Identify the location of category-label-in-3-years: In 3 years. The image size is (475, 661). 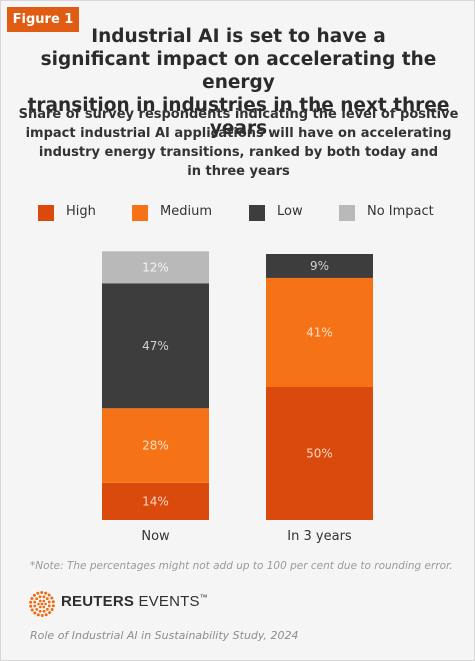
(319, 536).